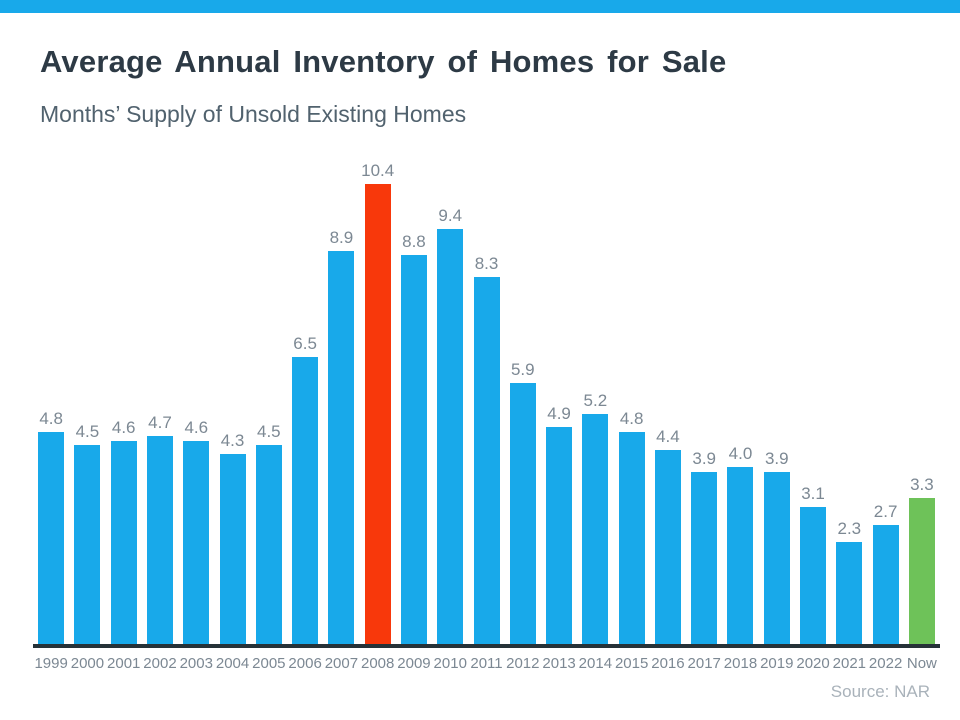  I want to click on bar-slot-2021: 2.3, so click(849, 582).